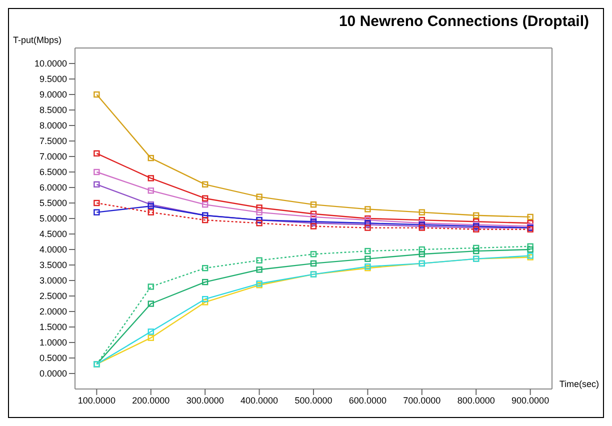 This screenshot has width=612, height=426. I want to click on y-tick-label: 1.5000, so click(53, 327).